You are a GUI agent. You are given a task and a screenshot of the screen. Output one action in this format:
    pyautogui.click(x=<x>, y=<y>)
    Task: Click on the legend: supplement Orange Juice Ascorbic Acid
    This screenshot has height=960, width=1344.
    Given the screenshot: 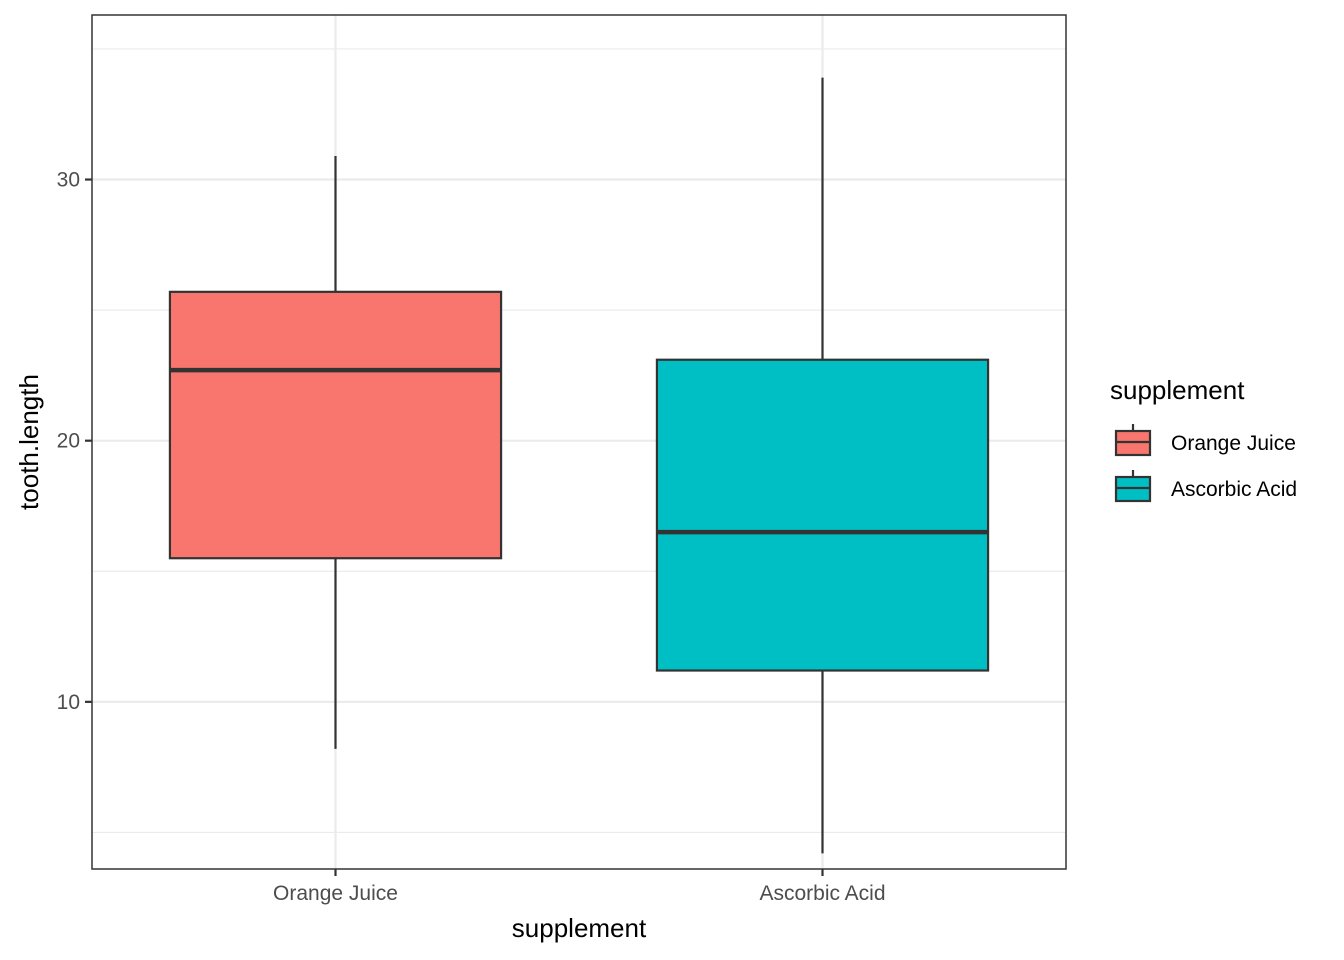 What is the action you would take?
    pyautogui.click(x=1203, y=439)
    